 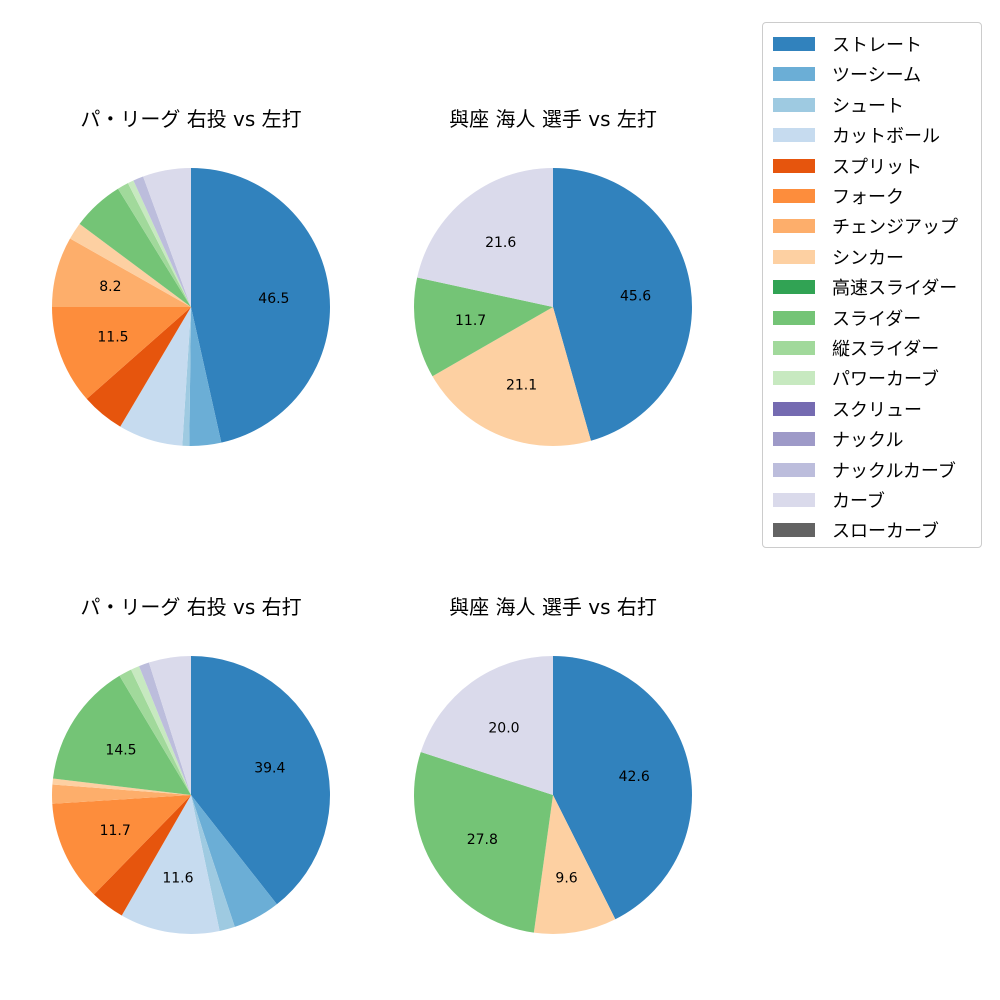 I want to click on slice-percentage-label: 8.2, so click(x=110, y=287).